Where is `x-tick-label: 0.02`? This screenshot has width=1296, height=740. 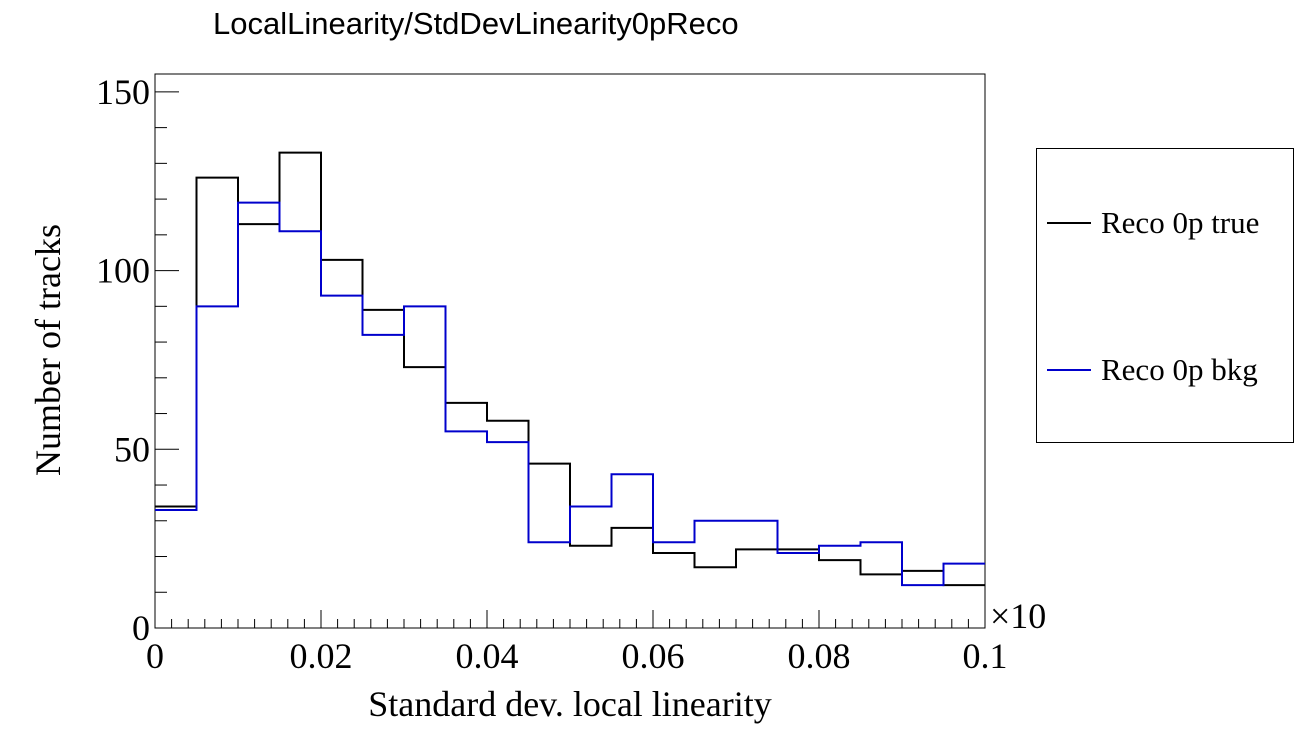 x-tick-label: 0.02 is located at coordinates (321, 656).